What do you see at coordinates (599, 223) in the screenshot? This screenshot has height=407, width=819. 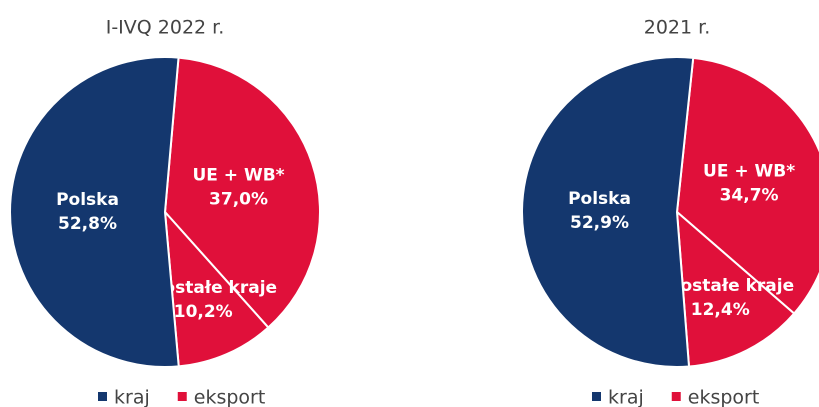 I see `slice-value: 52,9%` at bounding box center [599, 223].